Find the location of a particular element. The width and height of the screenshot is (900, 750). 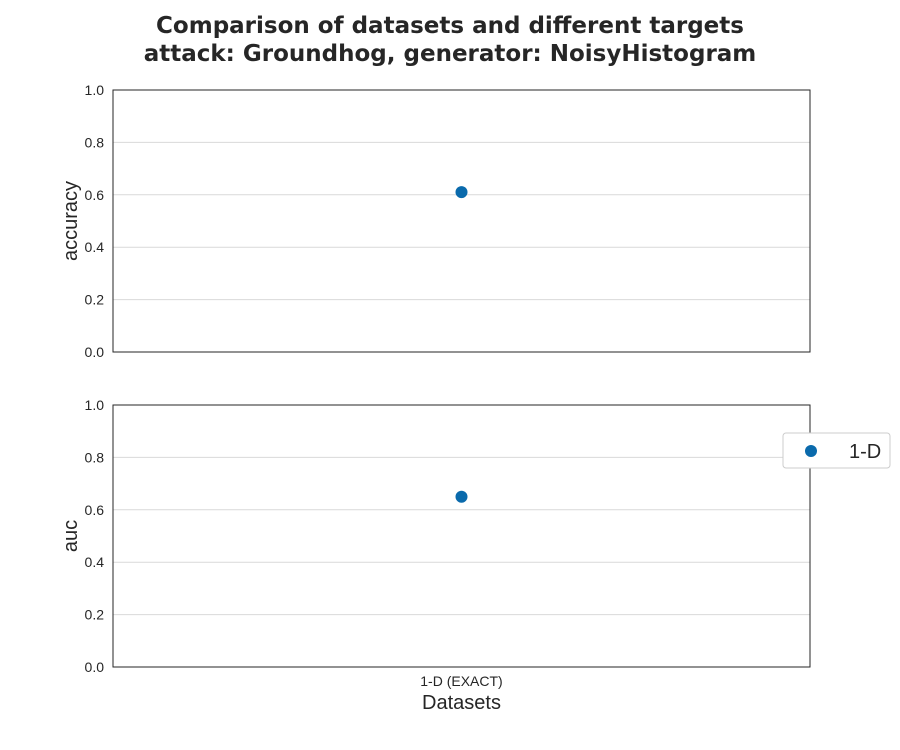

x-axis-label: Datasets is located at coordinates (461, 703).